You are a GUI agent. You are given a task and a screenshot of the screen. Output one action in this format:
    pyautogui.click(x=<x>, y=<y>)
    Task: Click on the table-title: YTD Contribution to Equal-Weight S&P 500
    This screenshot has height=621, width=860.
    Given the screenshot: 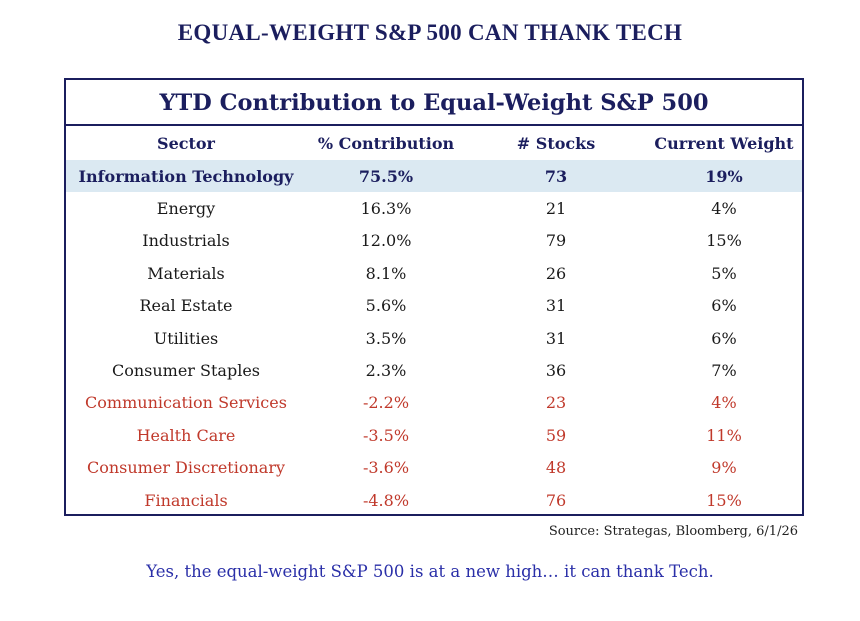 What is the action you would take?
    pyautogui.click(x=434, y=103)
    